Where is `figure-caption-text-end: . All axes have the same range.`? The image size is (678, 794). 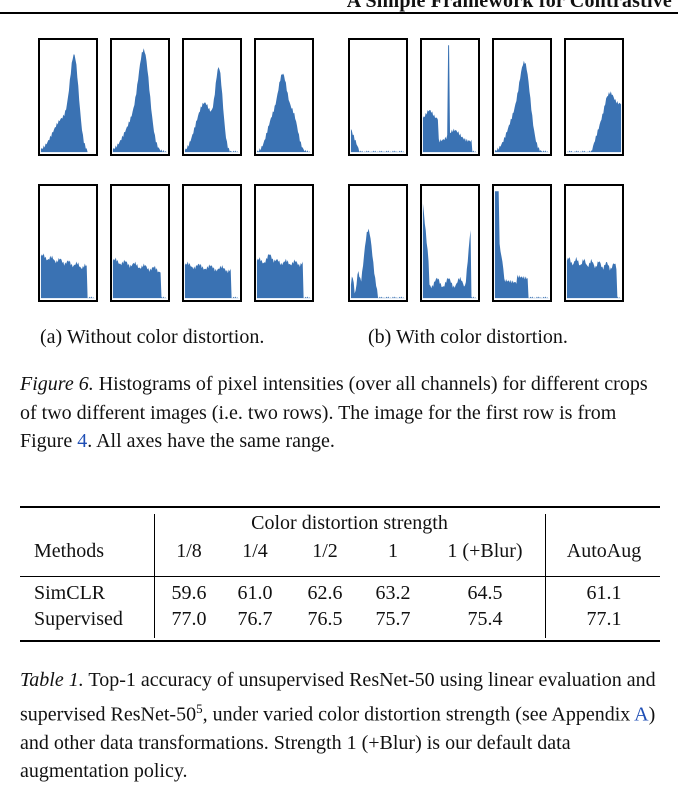 figure-caption-text-end: . All axes have the same range. is located at coordinates (211, 441).